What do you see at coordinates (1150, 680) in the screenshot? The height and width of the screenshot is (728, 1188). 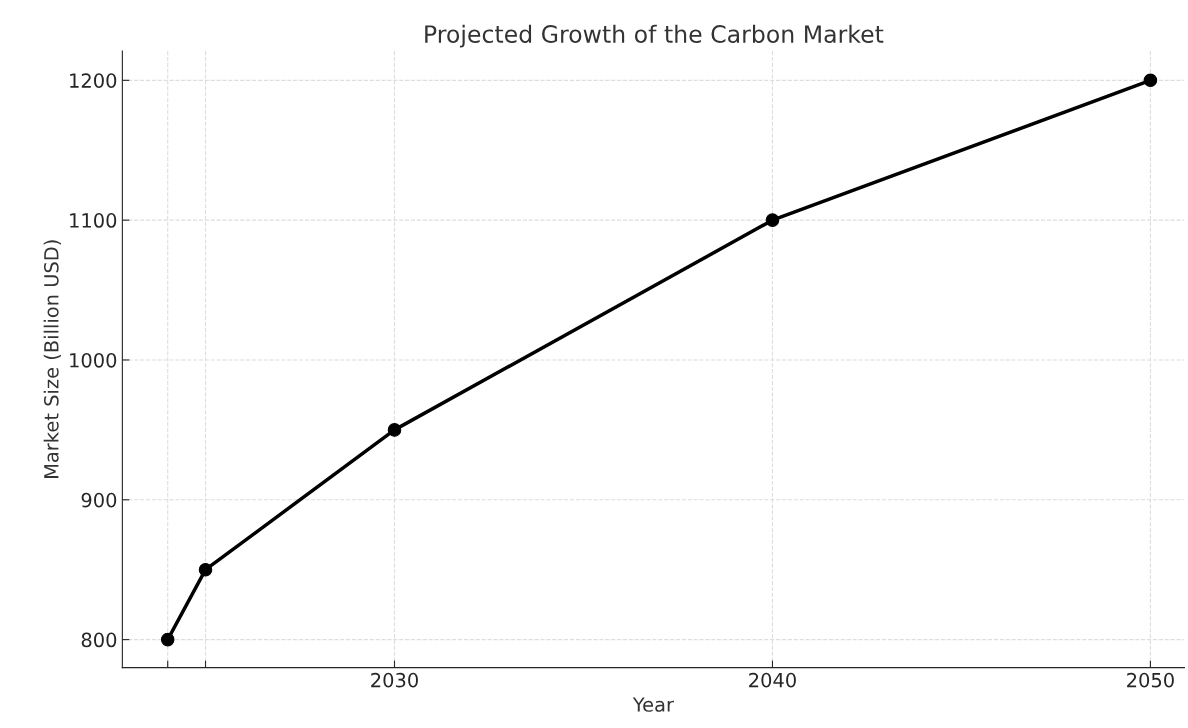 I see `x-tick-label: 2050` at bounding box center [1150, 680].